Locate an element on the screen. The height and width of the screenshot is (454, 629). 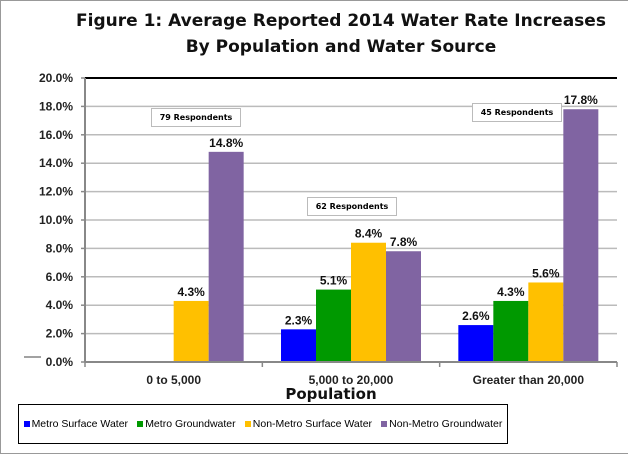
data-label: 2.3% is located at coordinates (299, 320).